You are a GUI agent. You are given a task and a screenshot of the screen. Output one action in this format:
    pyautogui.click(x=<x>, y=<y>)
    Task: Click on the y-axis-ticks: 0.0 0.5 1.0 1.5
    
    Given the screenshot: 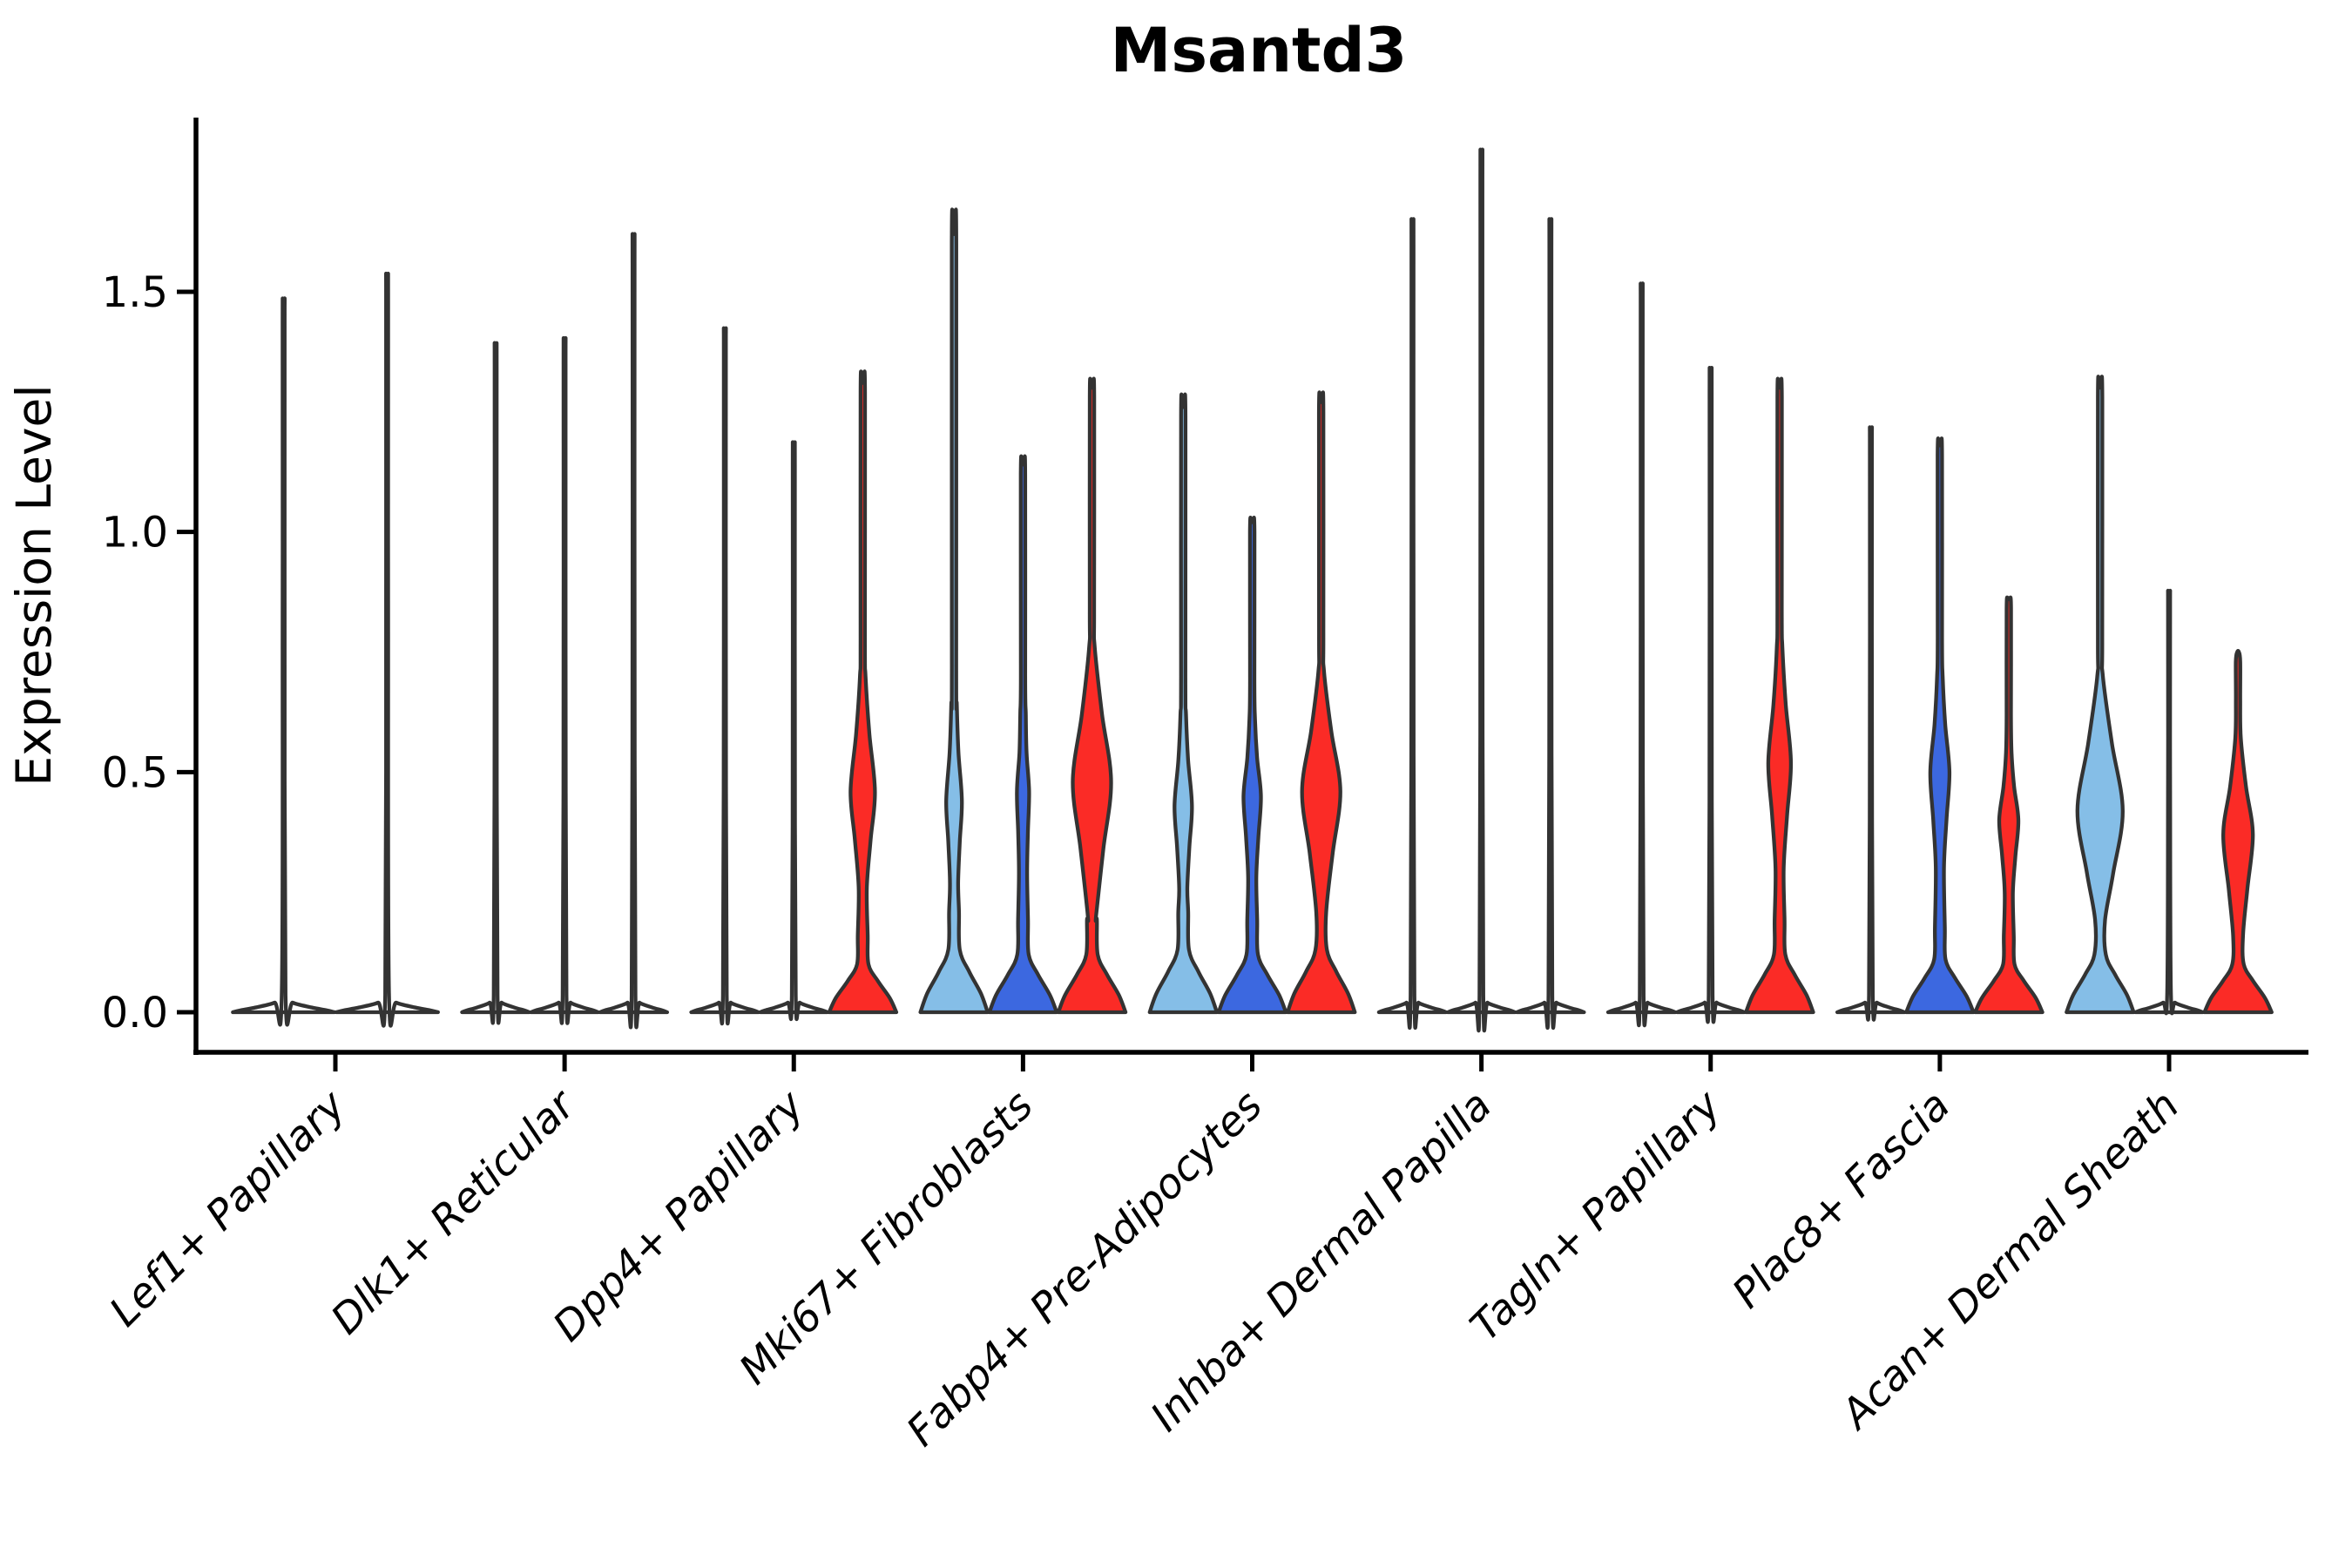 What is the action you would take?
    pyautogui.click(x=149, y=652)
    